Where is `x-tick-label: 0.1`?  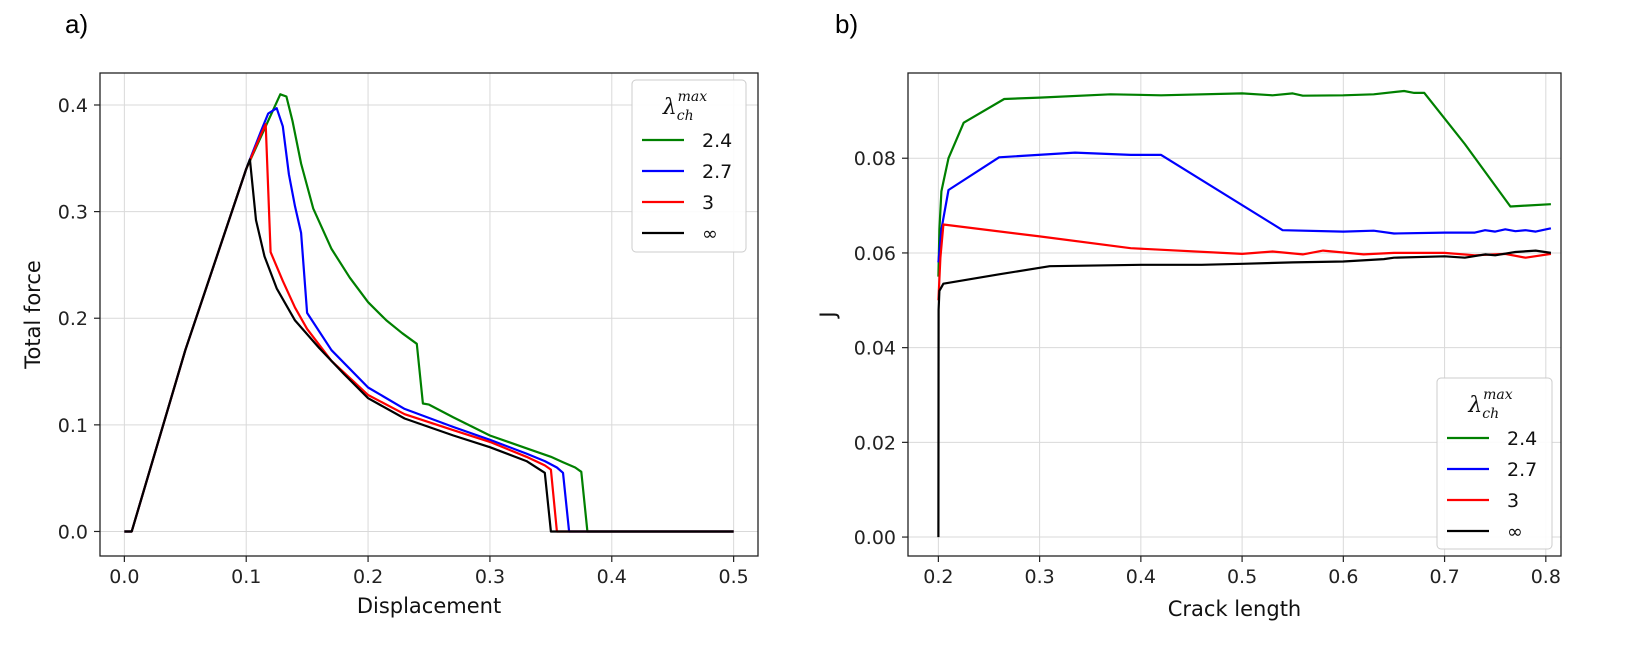 x-tick-label: 0.1 is located at coordinates (246, 577).